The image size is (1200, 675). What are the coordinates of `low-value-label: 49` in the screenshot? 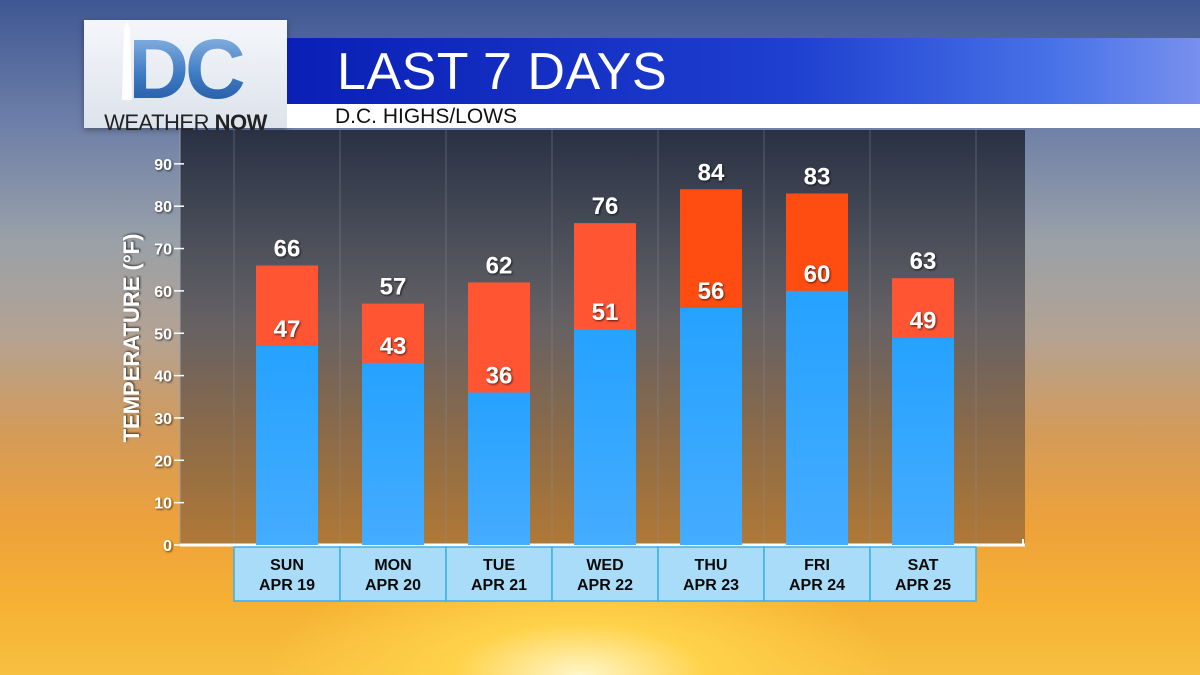 It's located at (923, 320).